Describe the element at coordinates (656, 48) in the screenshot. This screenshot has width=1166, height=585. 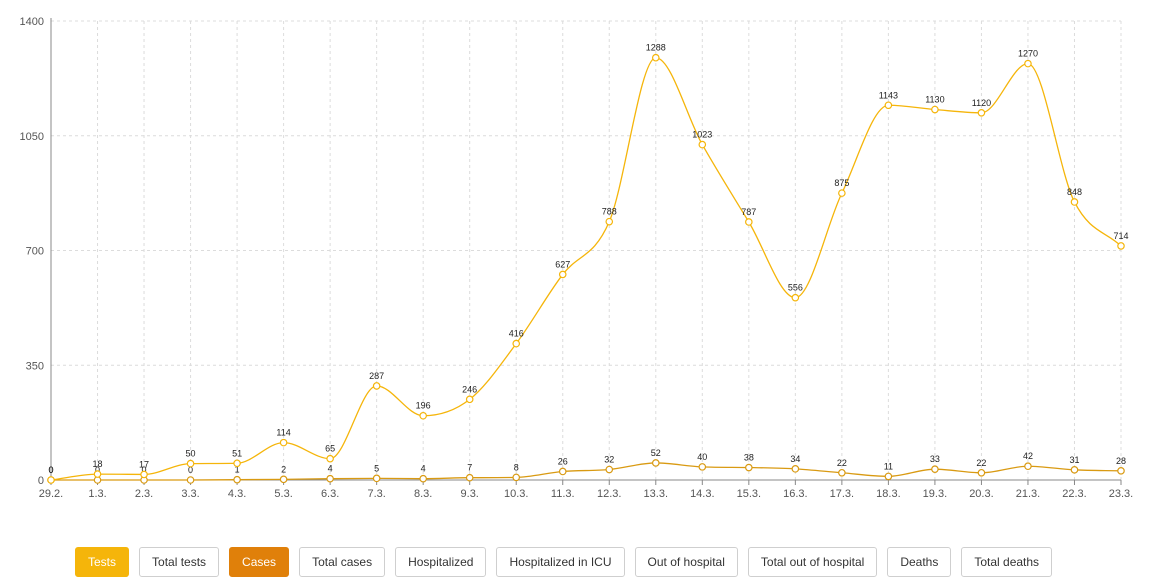
I see `data-label-tests: 1288` at that location.